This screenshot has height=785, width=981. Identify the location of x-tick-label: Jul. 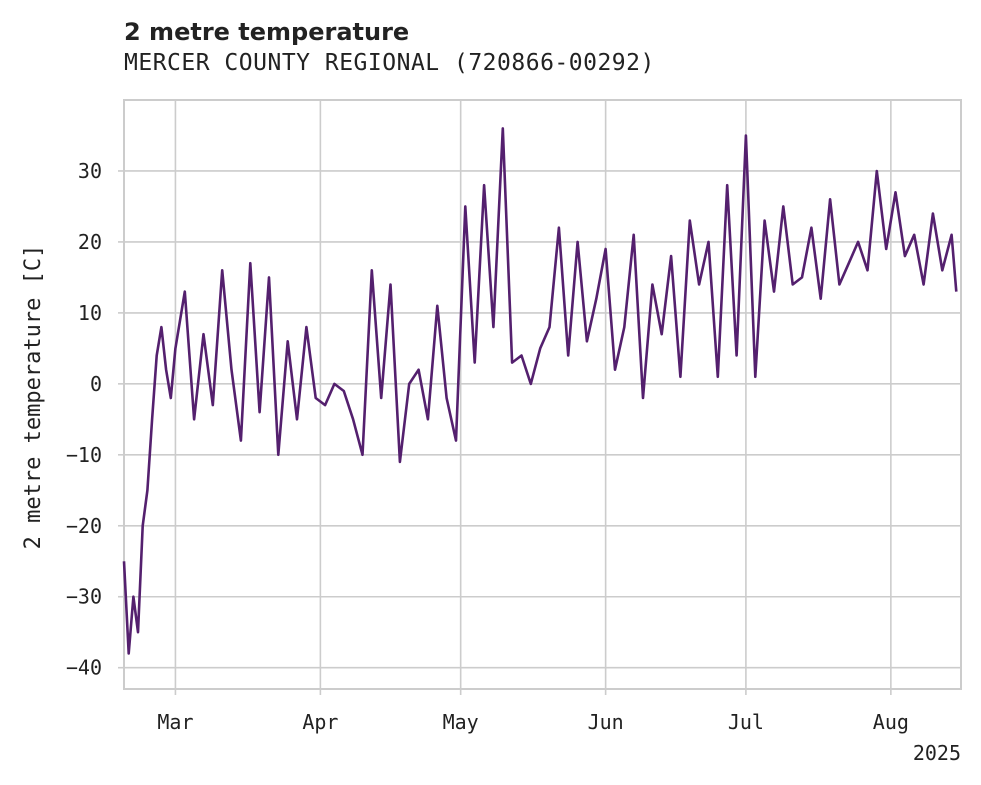
(746, 722).